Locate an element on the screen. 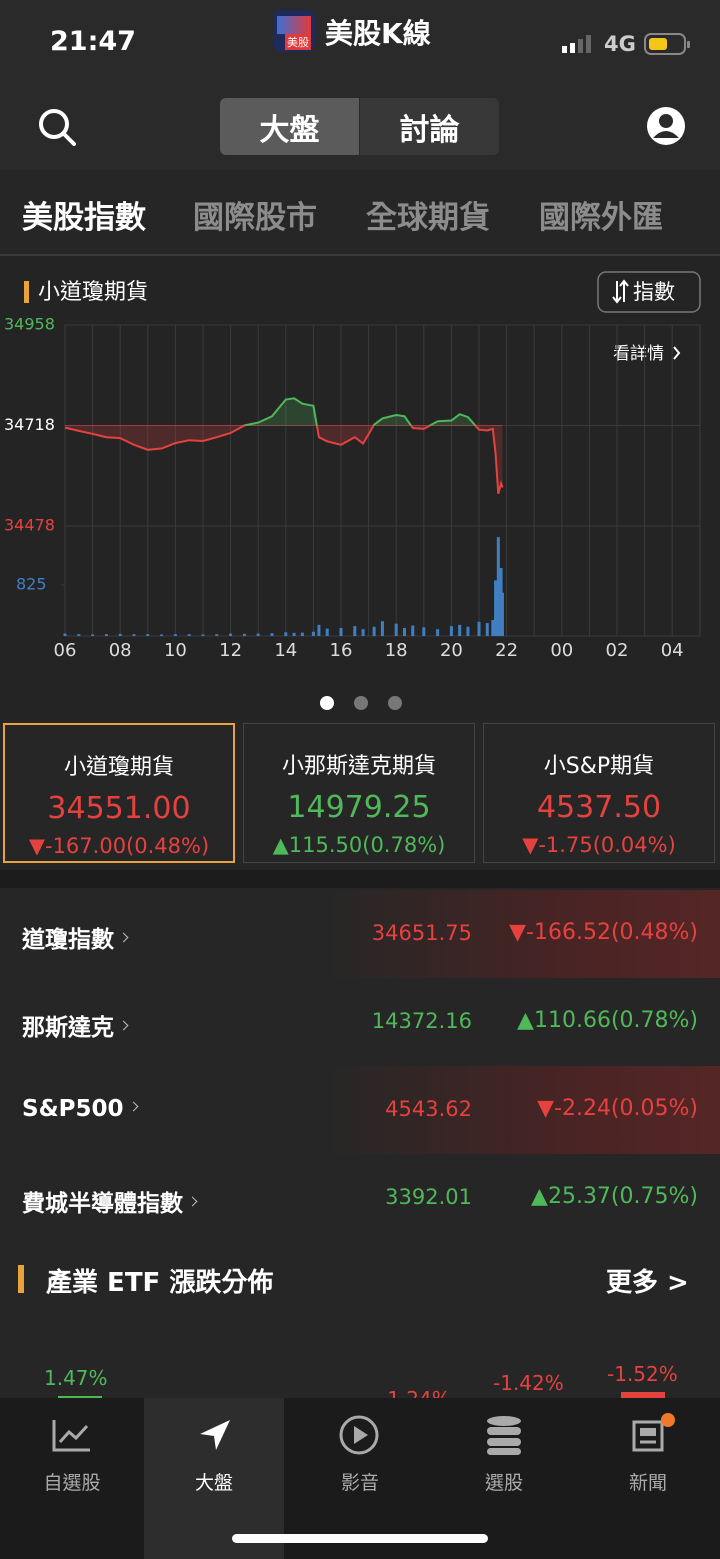 This screenshot has width=720, height=1559. bottom-nav is located at coordinates (360, 1478).